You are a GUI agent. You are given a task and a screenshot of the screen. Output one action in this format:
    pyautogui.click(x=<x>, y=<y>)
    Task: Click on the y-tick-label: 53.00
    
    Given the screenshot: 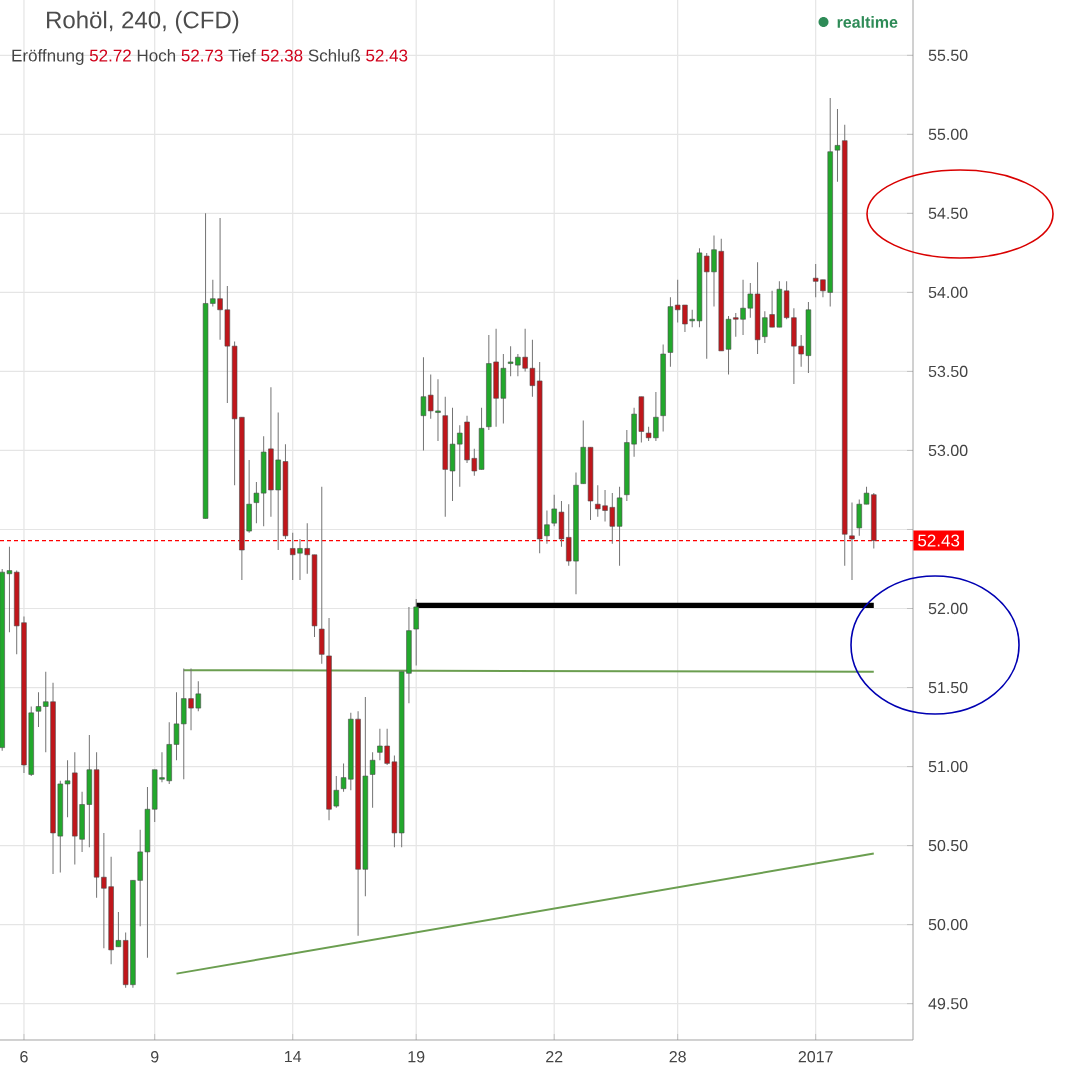 What is the action you would take?
    pyautogui.click(x=948, y=450)
    